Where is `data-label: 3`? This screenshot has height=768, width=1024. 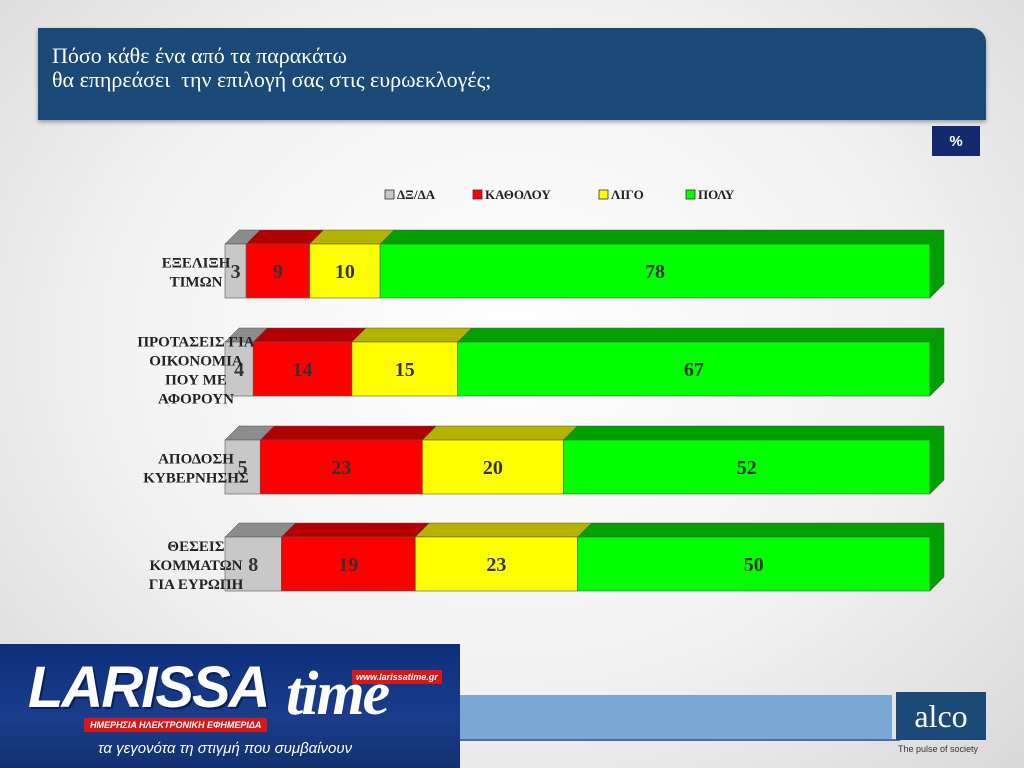
data-label: 3 is located at coordinates (236, 272).